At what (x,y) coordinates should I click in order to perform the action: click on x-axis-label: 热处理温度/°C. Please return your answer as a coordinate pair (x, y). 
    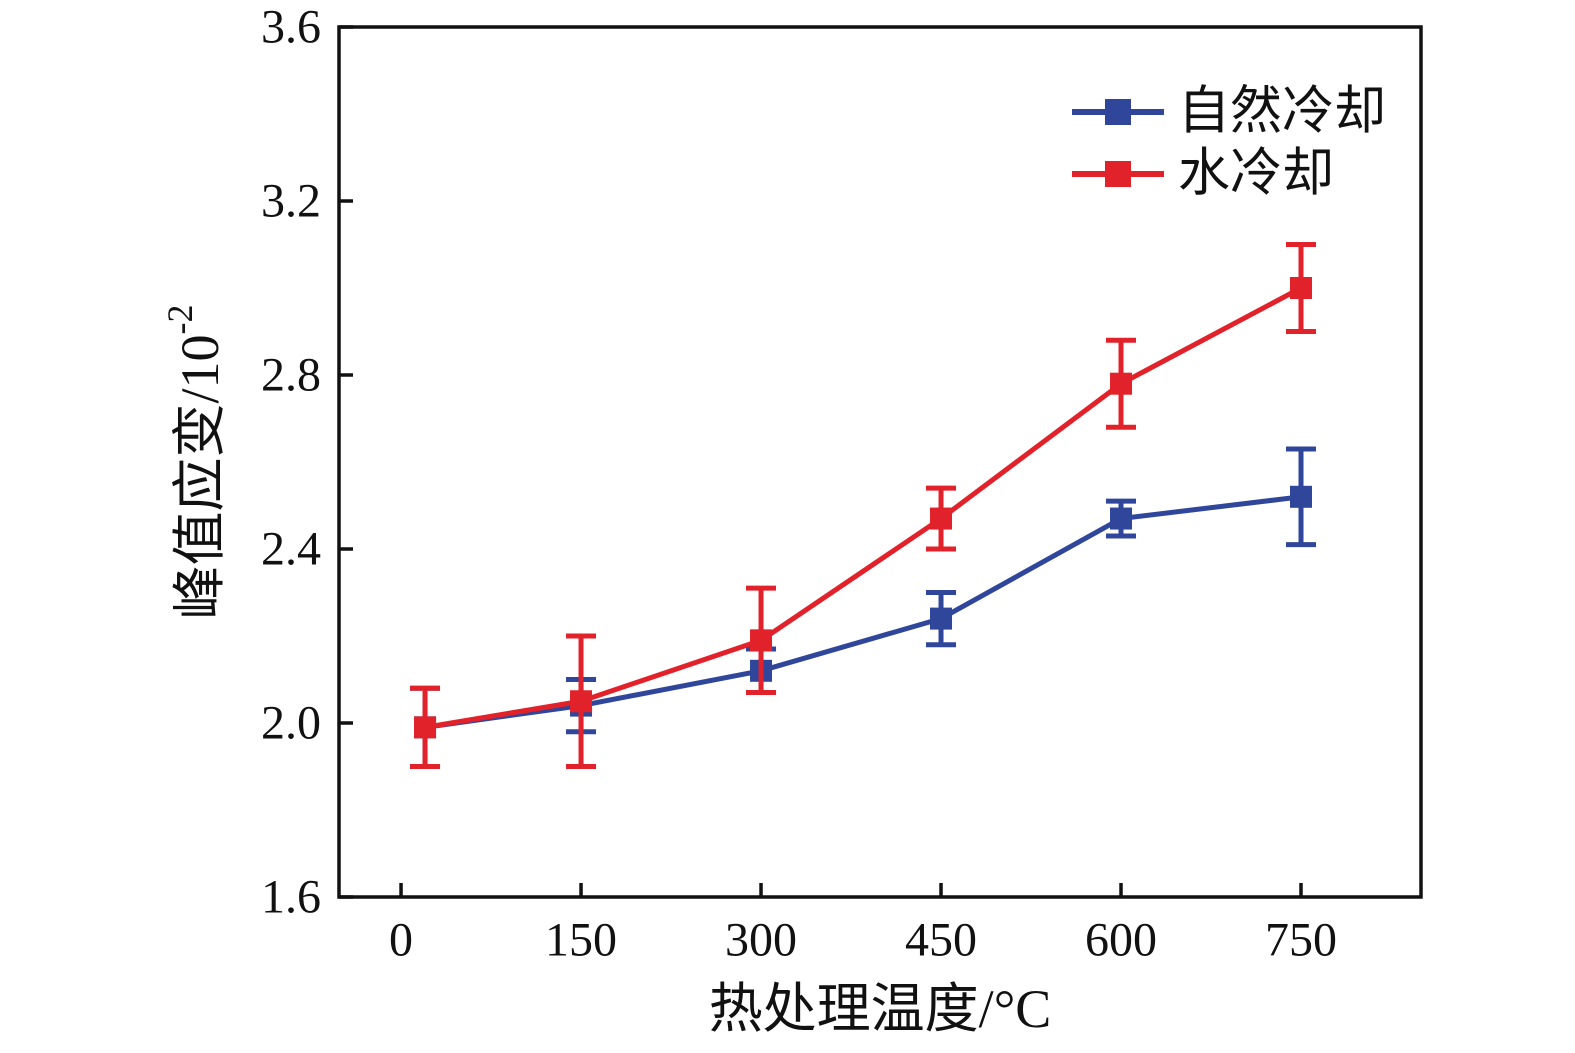
    Looking at the image, I should click on (880, 1009).